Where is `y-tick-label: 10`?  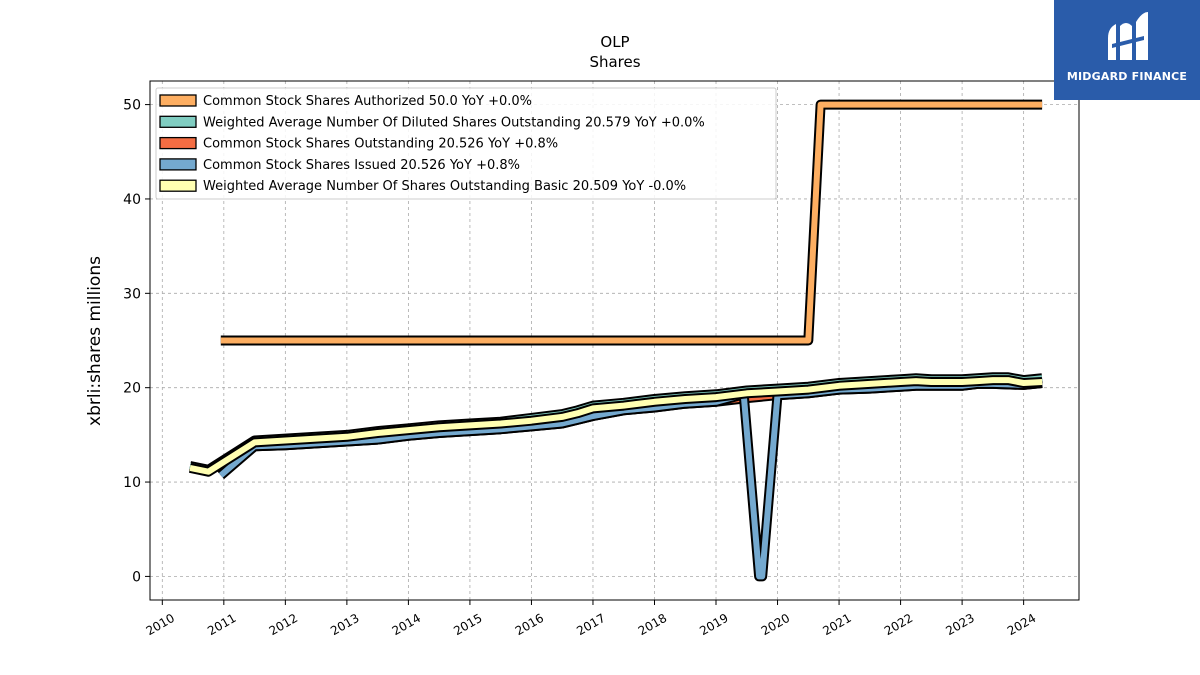
y-tick-label: 10 is located at coordinates (132, 483).